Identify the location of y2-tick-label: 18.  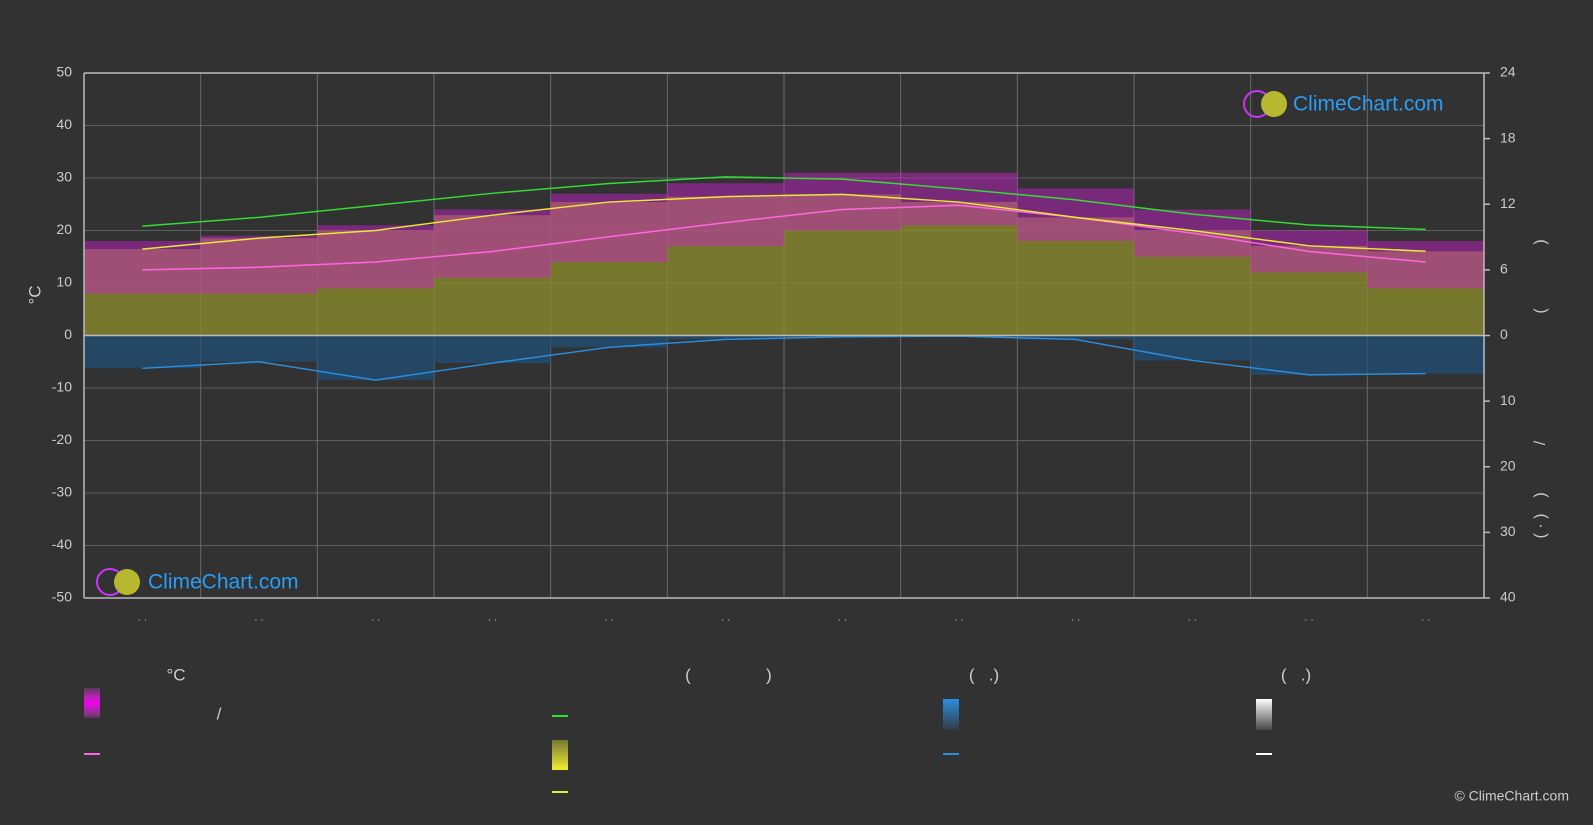
(1508, 137).